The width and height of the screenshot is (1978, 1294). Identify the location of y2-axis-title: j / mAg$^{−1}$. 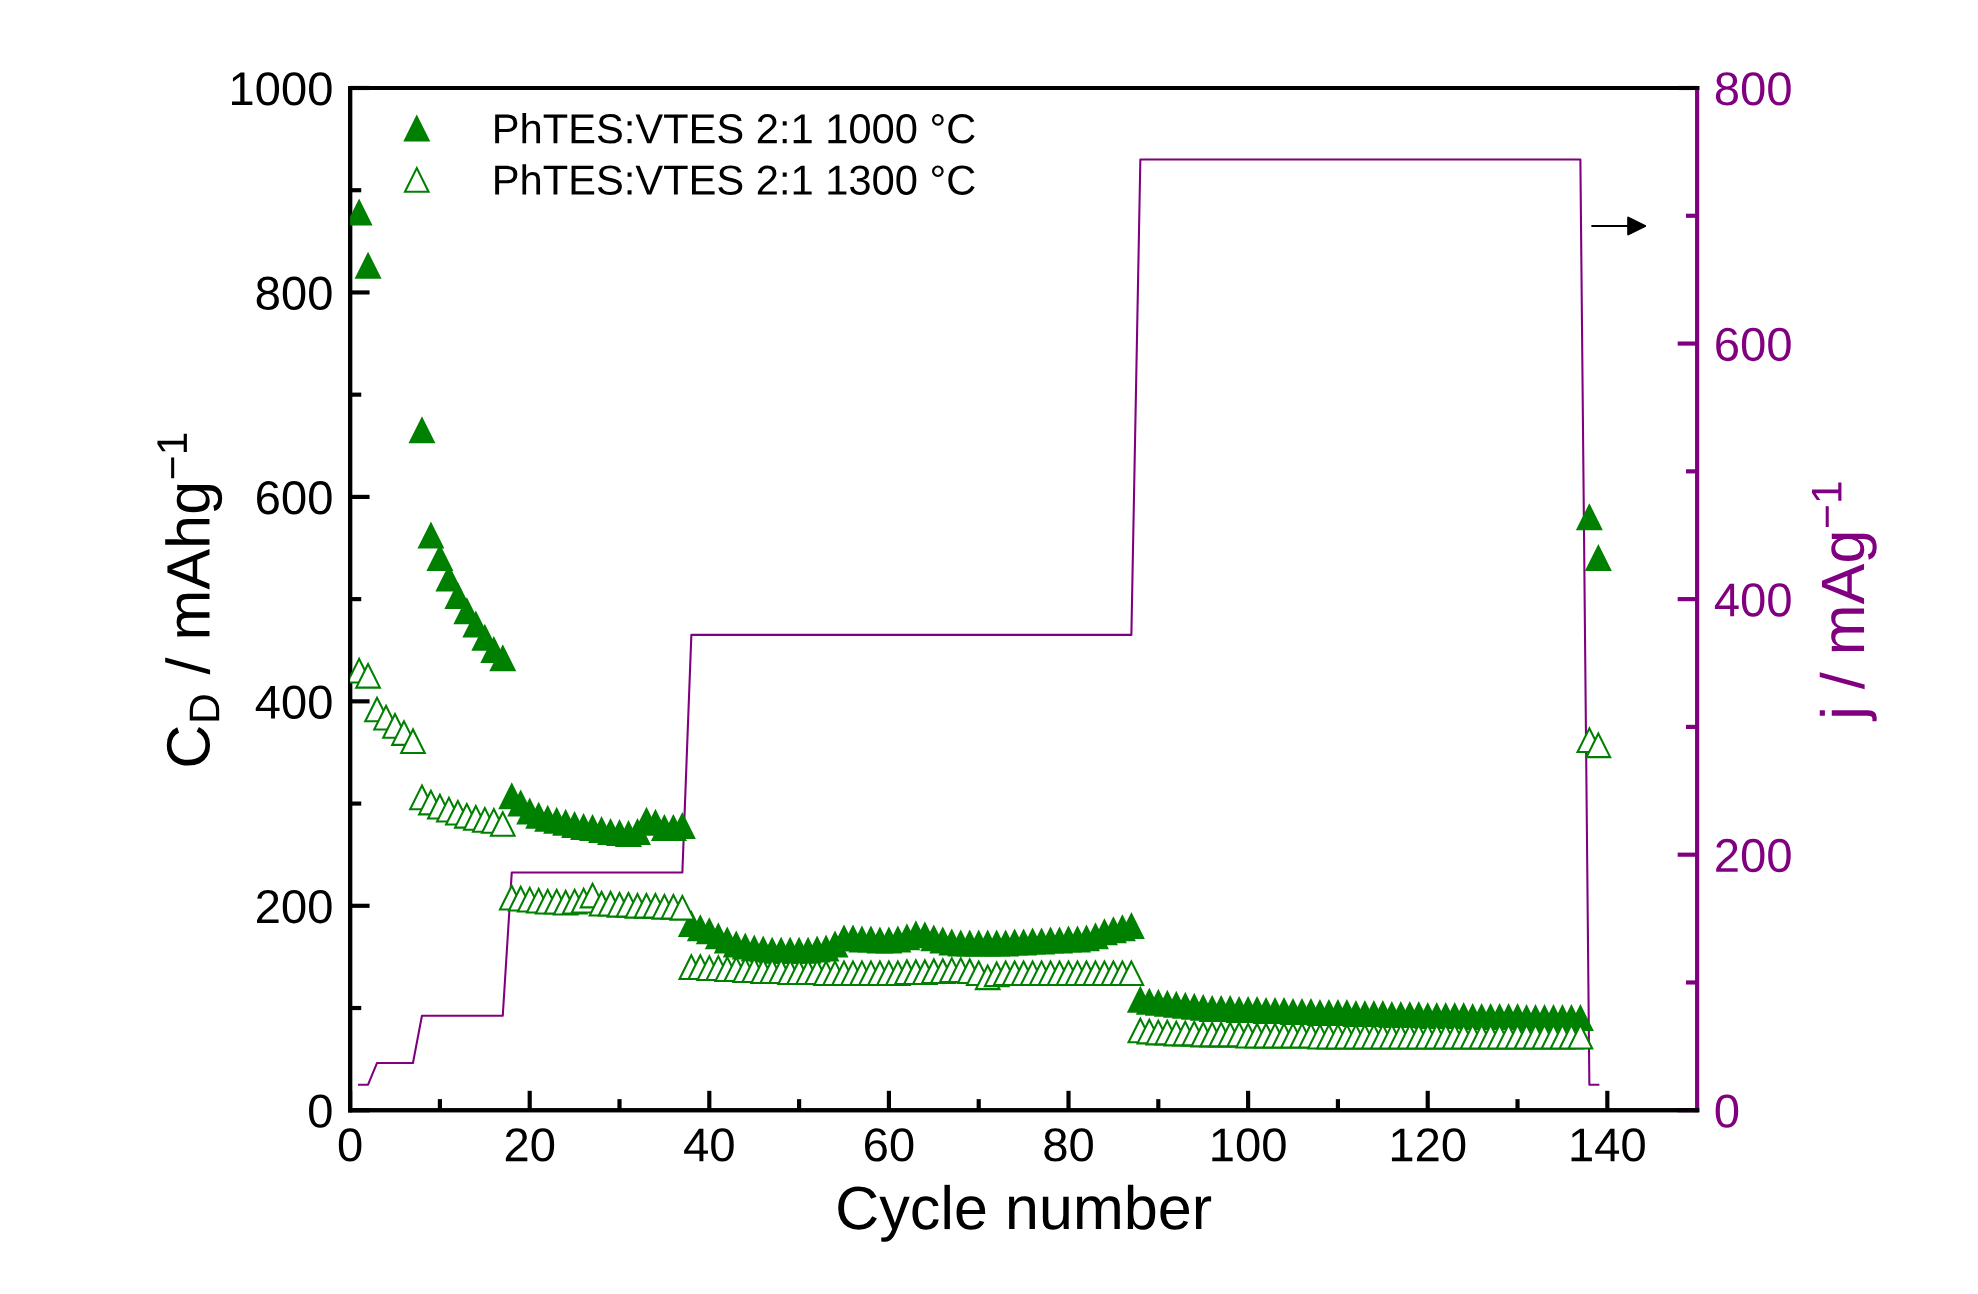
(1844, 602).